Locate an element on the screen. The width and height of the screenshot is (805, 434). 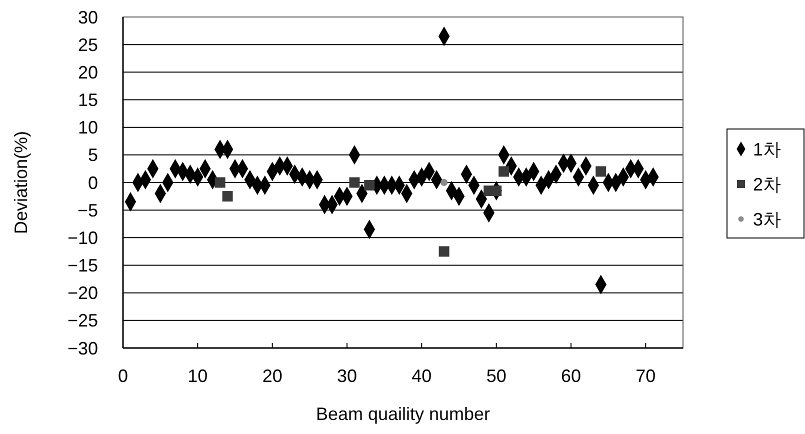
y-tick-label: 30 is located at coordinates (88, 17).